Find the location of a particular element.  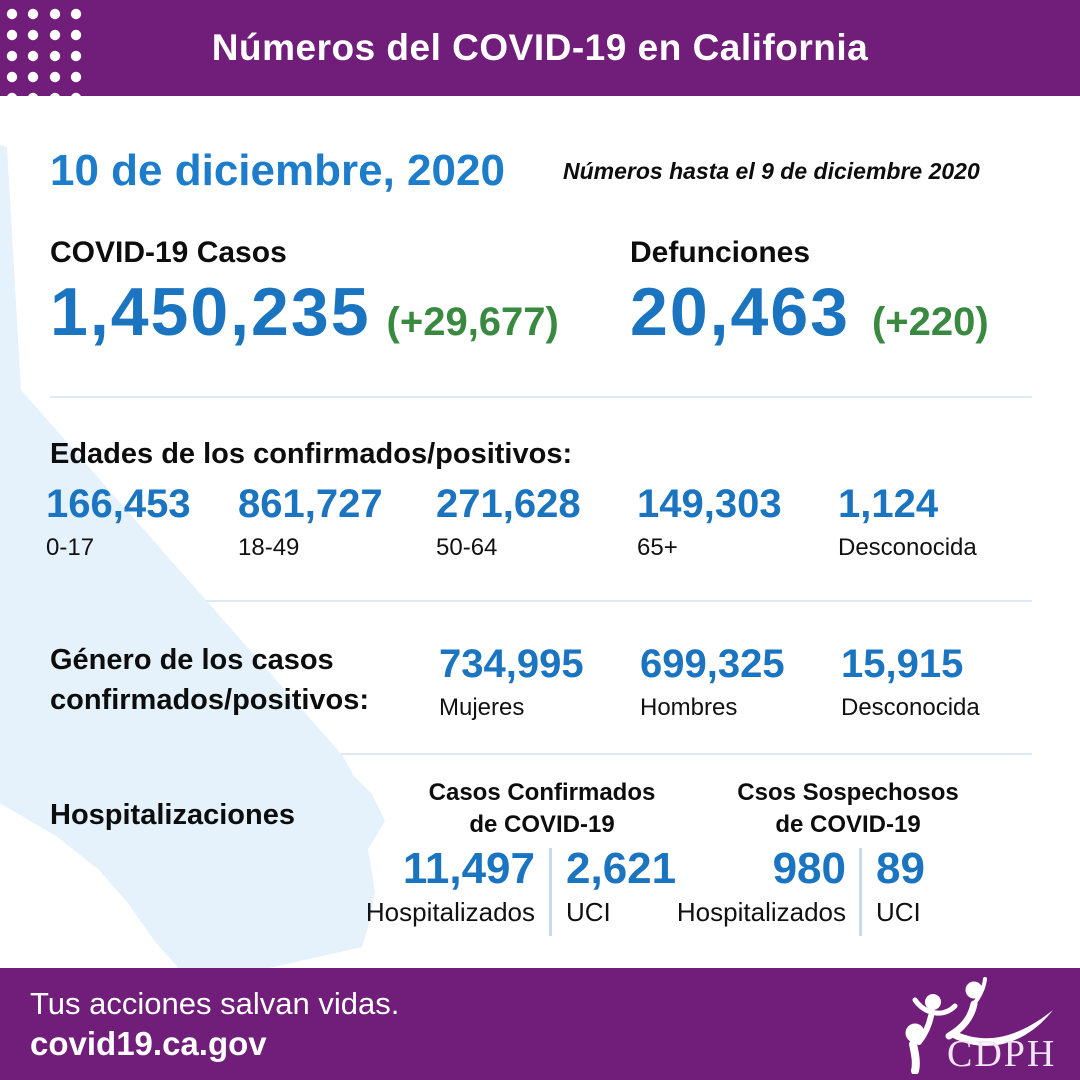

gender-title-line1: Género de los casos is located at coordinates (192, 660).